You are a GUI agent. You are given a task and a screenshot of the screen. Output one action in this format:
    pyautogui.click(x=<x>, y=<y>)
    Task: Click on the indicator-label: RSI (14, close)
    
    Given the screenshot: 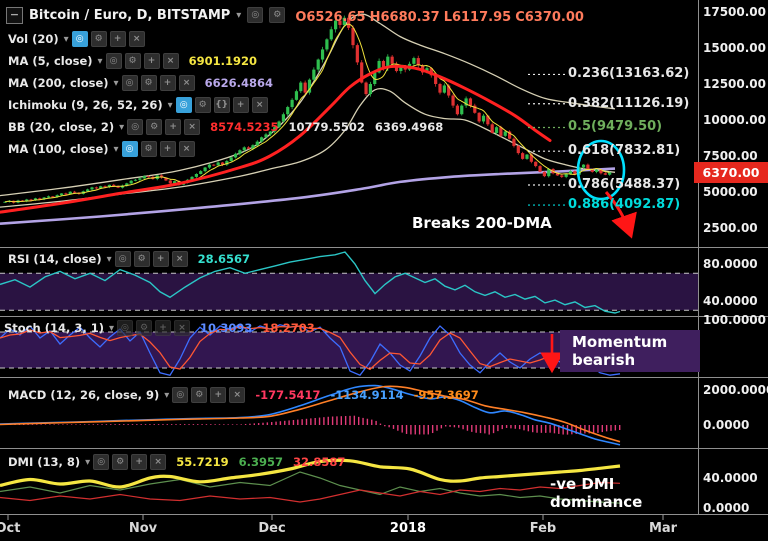 What is the action you would take?
    pyautogui.click(x=55, y=259)
    